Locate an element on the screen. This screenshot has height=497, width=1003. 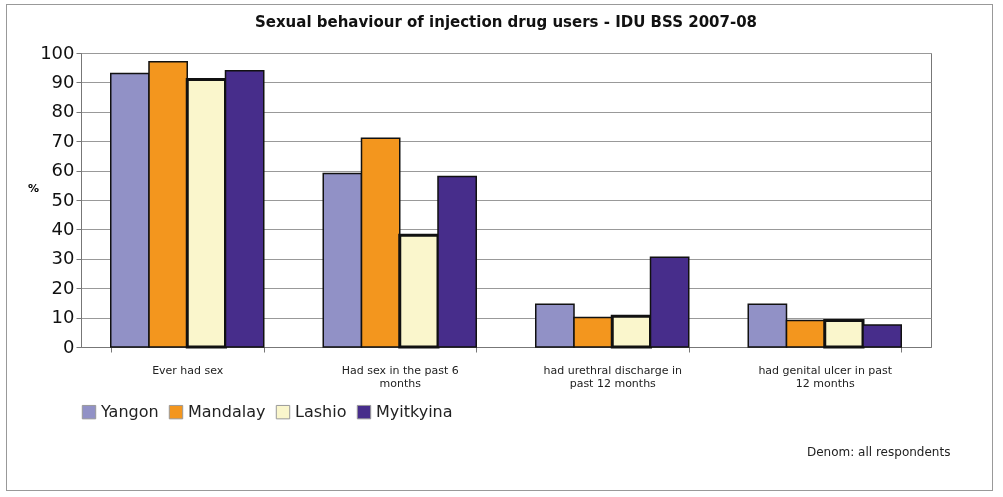
y-tick-label: 0 is located at coordinates (69, 346).